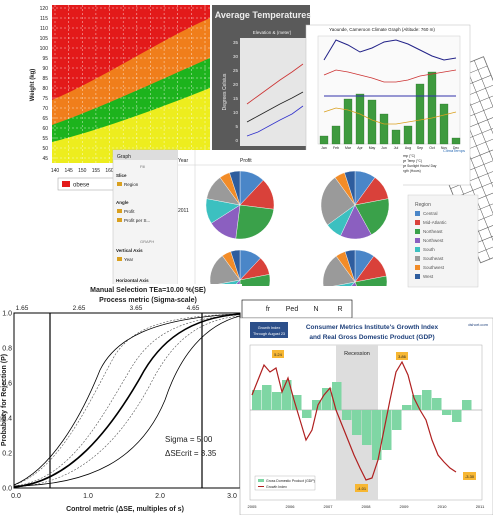  I want to click on x-label: Control metric (ΔSE, multiples of s), so click(125, 509).